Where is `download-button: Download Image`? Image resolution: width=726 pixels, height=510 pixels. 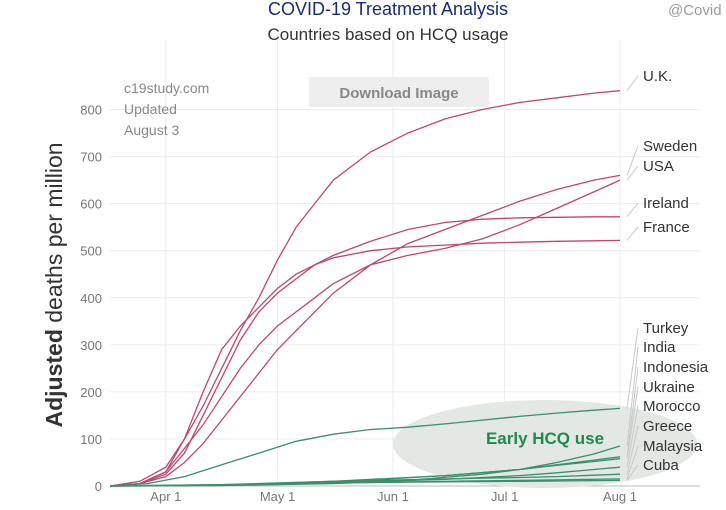 download-button: Download Image is located at coordinates (399, 92).